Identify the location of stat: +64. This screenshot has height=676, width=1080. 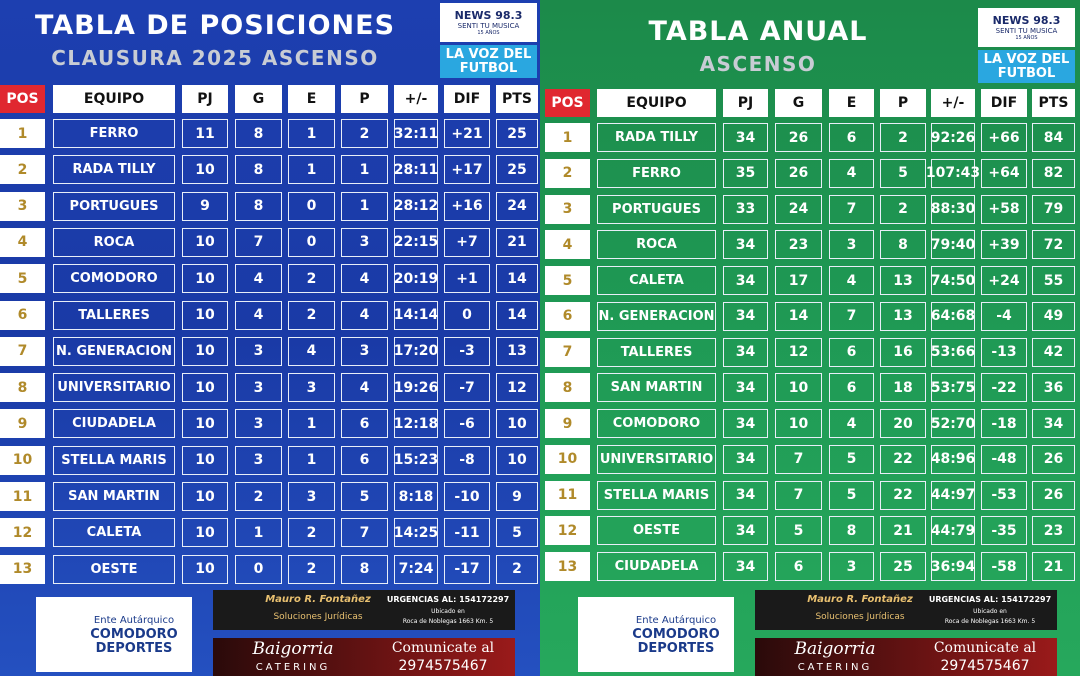
(1004, 173).